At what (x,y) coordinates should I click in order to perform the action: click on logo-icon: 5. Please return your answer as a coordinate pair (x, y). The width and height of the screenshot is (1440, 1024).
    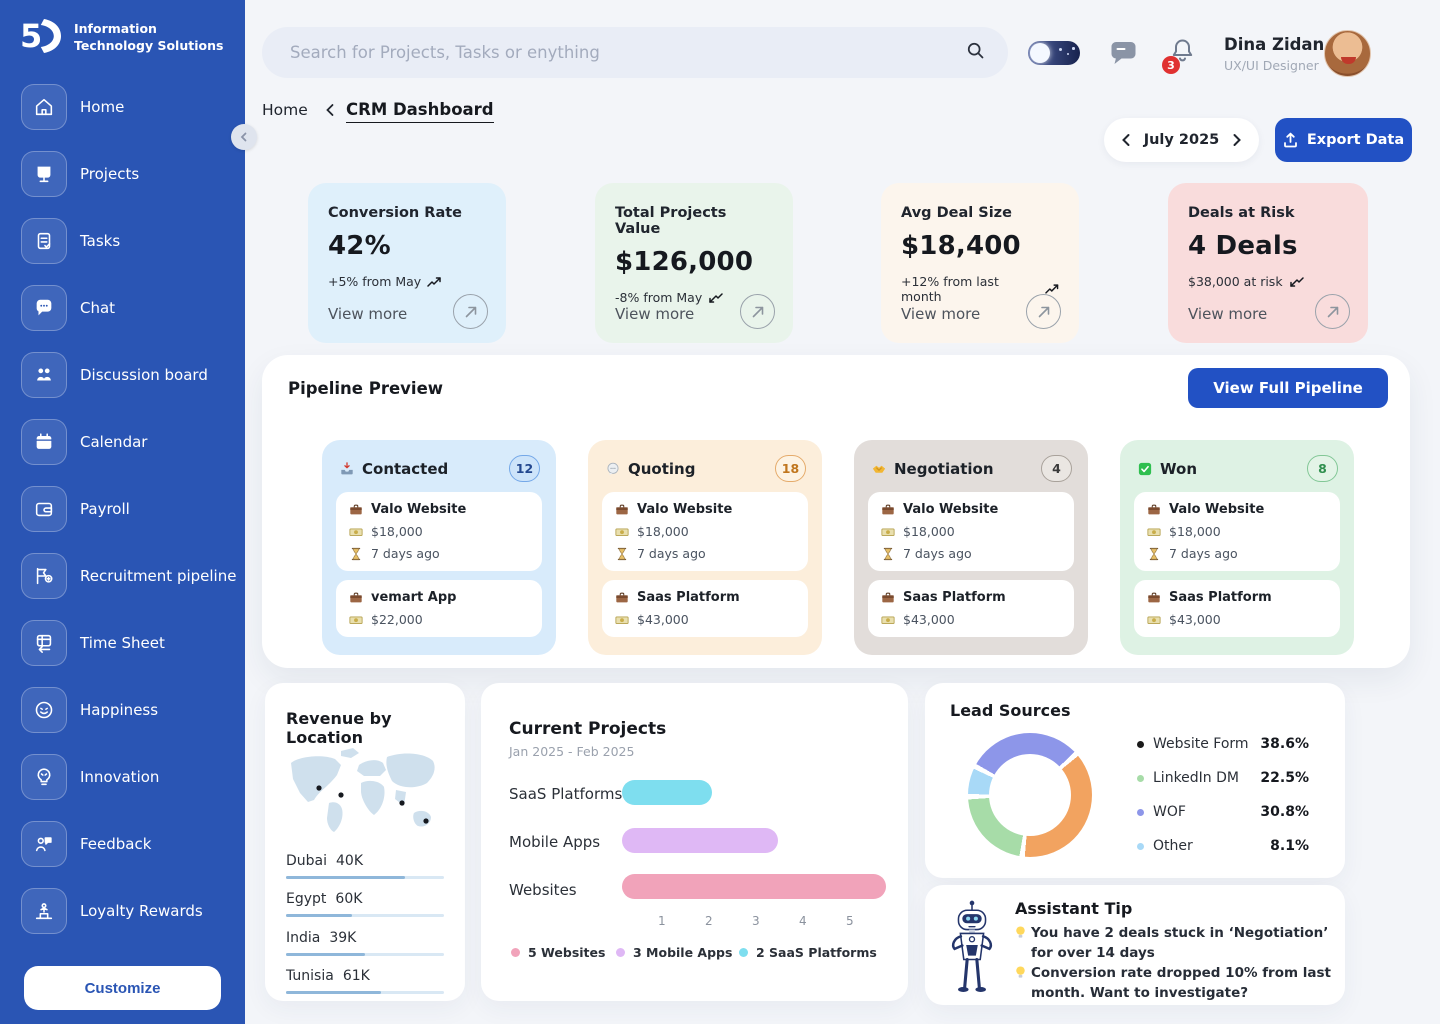
    Looking at the image, I should click on (42, 38).